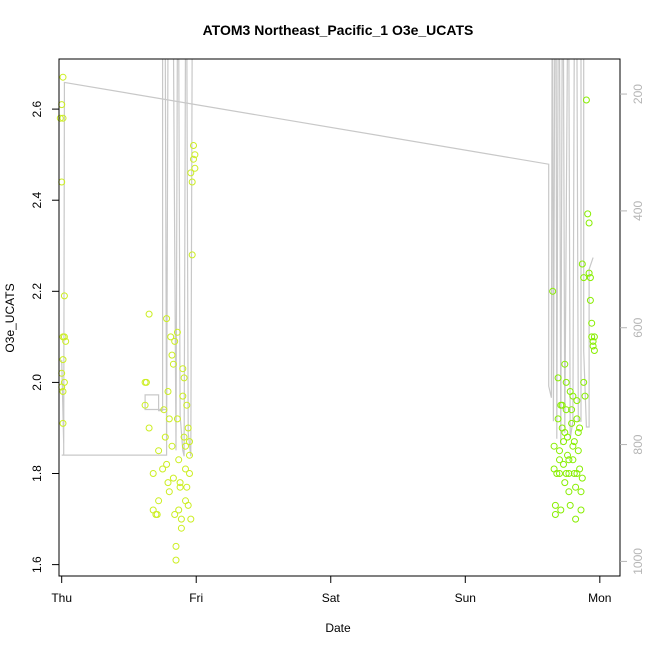 Image resolution: width=650 pixels, height=650 pixels. What do you see at coordinates (37, 473) in the screenshot?
I see `y-tick-label: 1.8` at bounding box center [37, 473].